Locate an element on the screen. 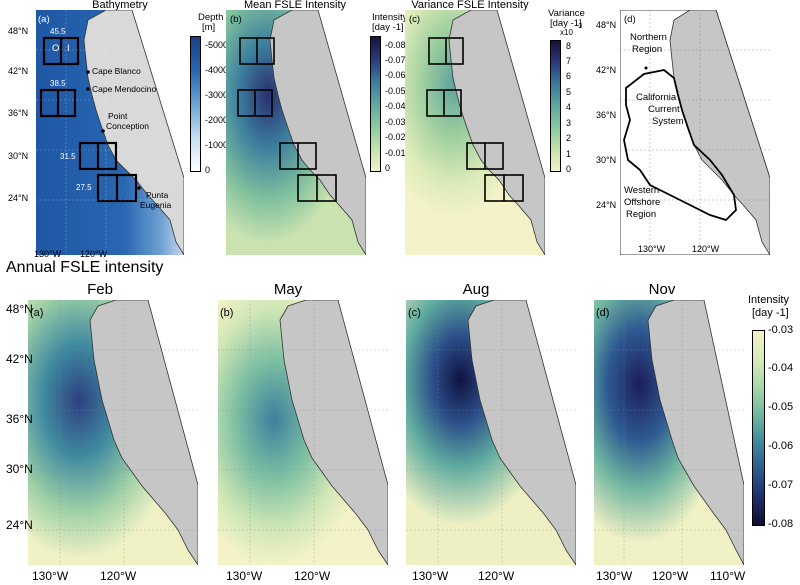 This screenshot has height=585, width=800. variance-cb-exp-power: -3 is located at coordinates (579, 26).